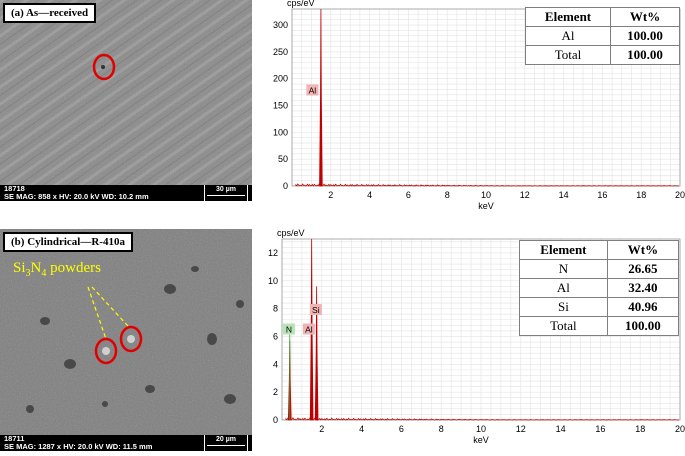 The height and width of the screenshot is (456, 685). I want to click on powder-annotation: Si3N4 powders, so click(57, 269).